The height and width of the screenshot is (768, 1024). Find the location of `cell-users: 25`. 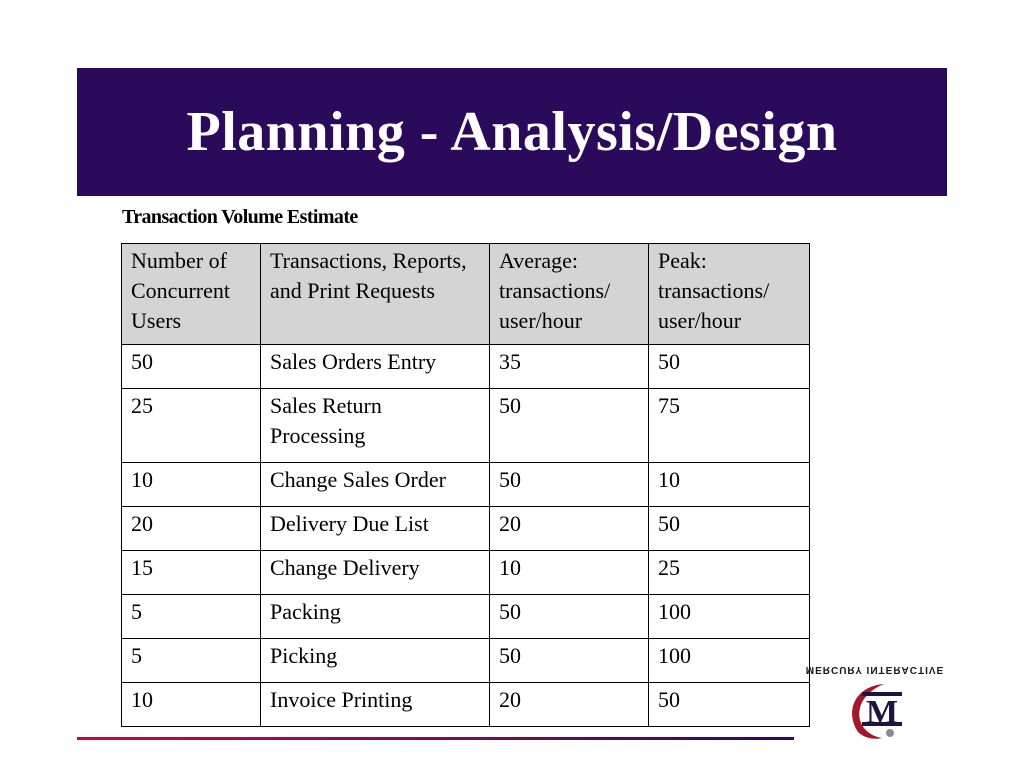

cell-users: 25 is located at coordinates (191, 425).